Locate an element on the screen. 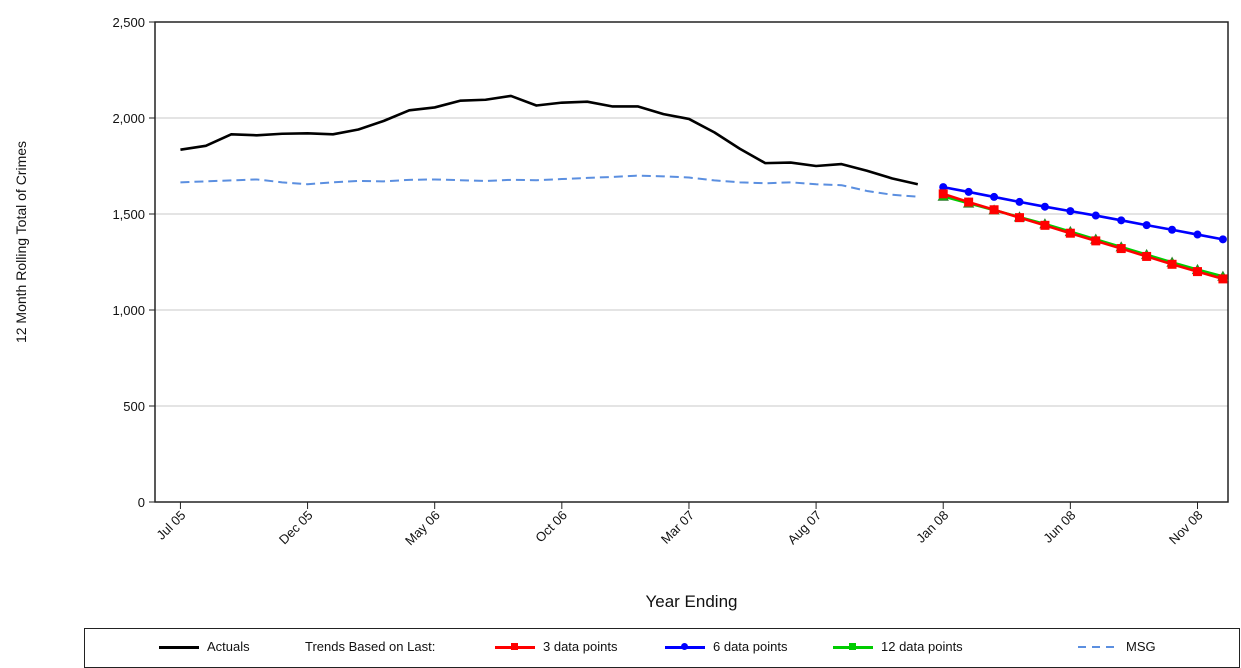  x-tick-label: Aug 07 is located at coordinates (804, 528).